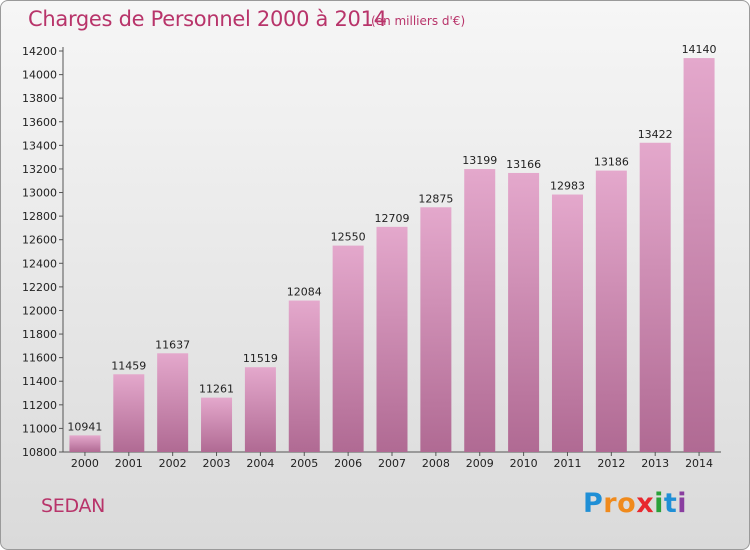 This screenshot has width=750, height=550. What do you see at coordinates (128, 365) in the screenshot?
I see `bar-value-label: 11459` at bounding box center [128, 365].